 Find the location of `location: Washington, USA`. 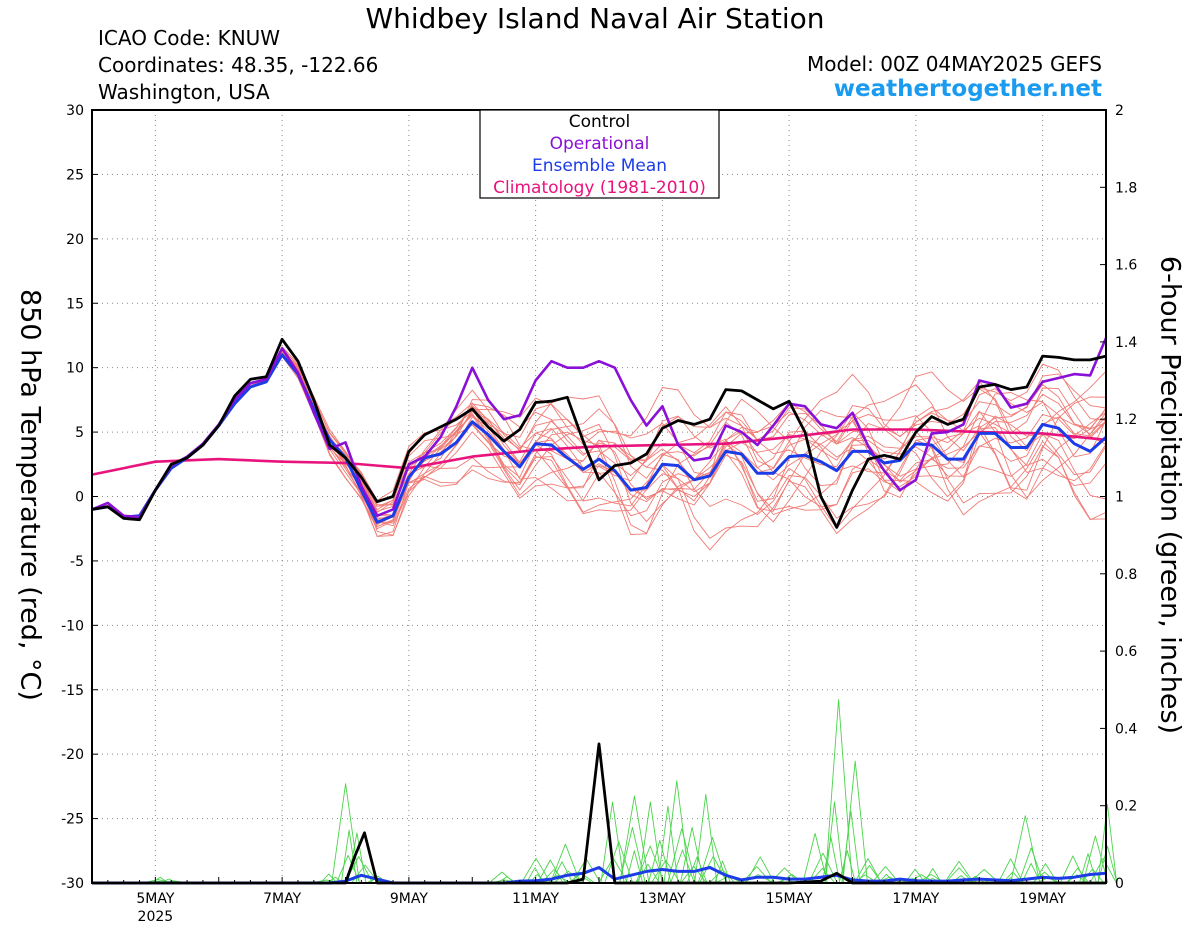

location: Washington, USA is located at coordinates (184, 92).